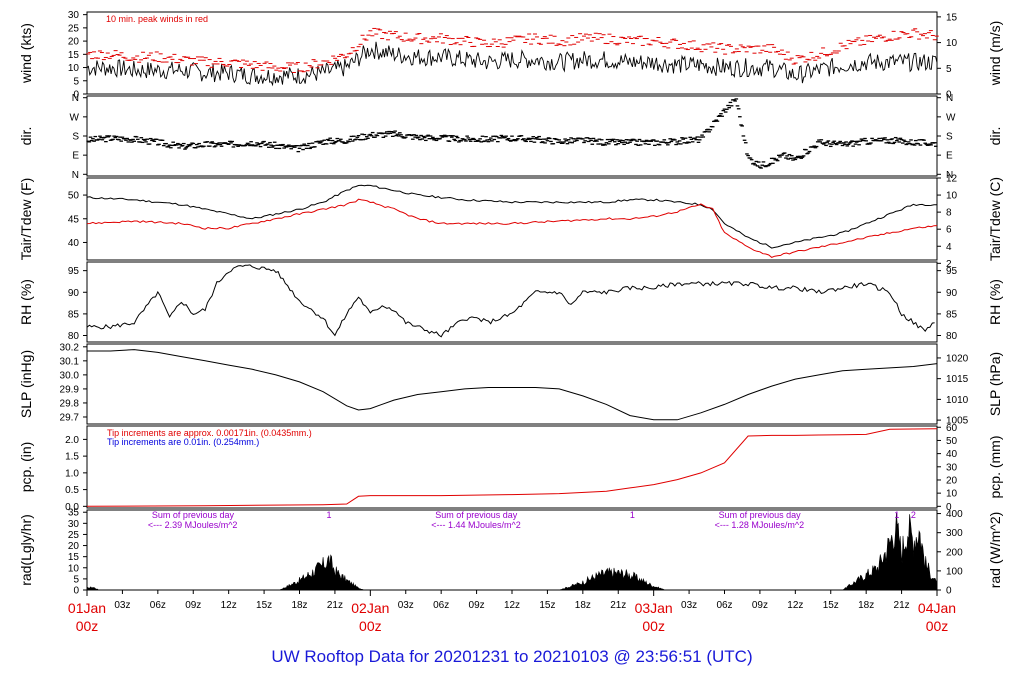 The height and width of the screenshot is (700, 1024). What do you see at coordinates (957, 379) in the screenshot?
I see `tick-label-right-slp: 1015` at bounding box center [957, 379].